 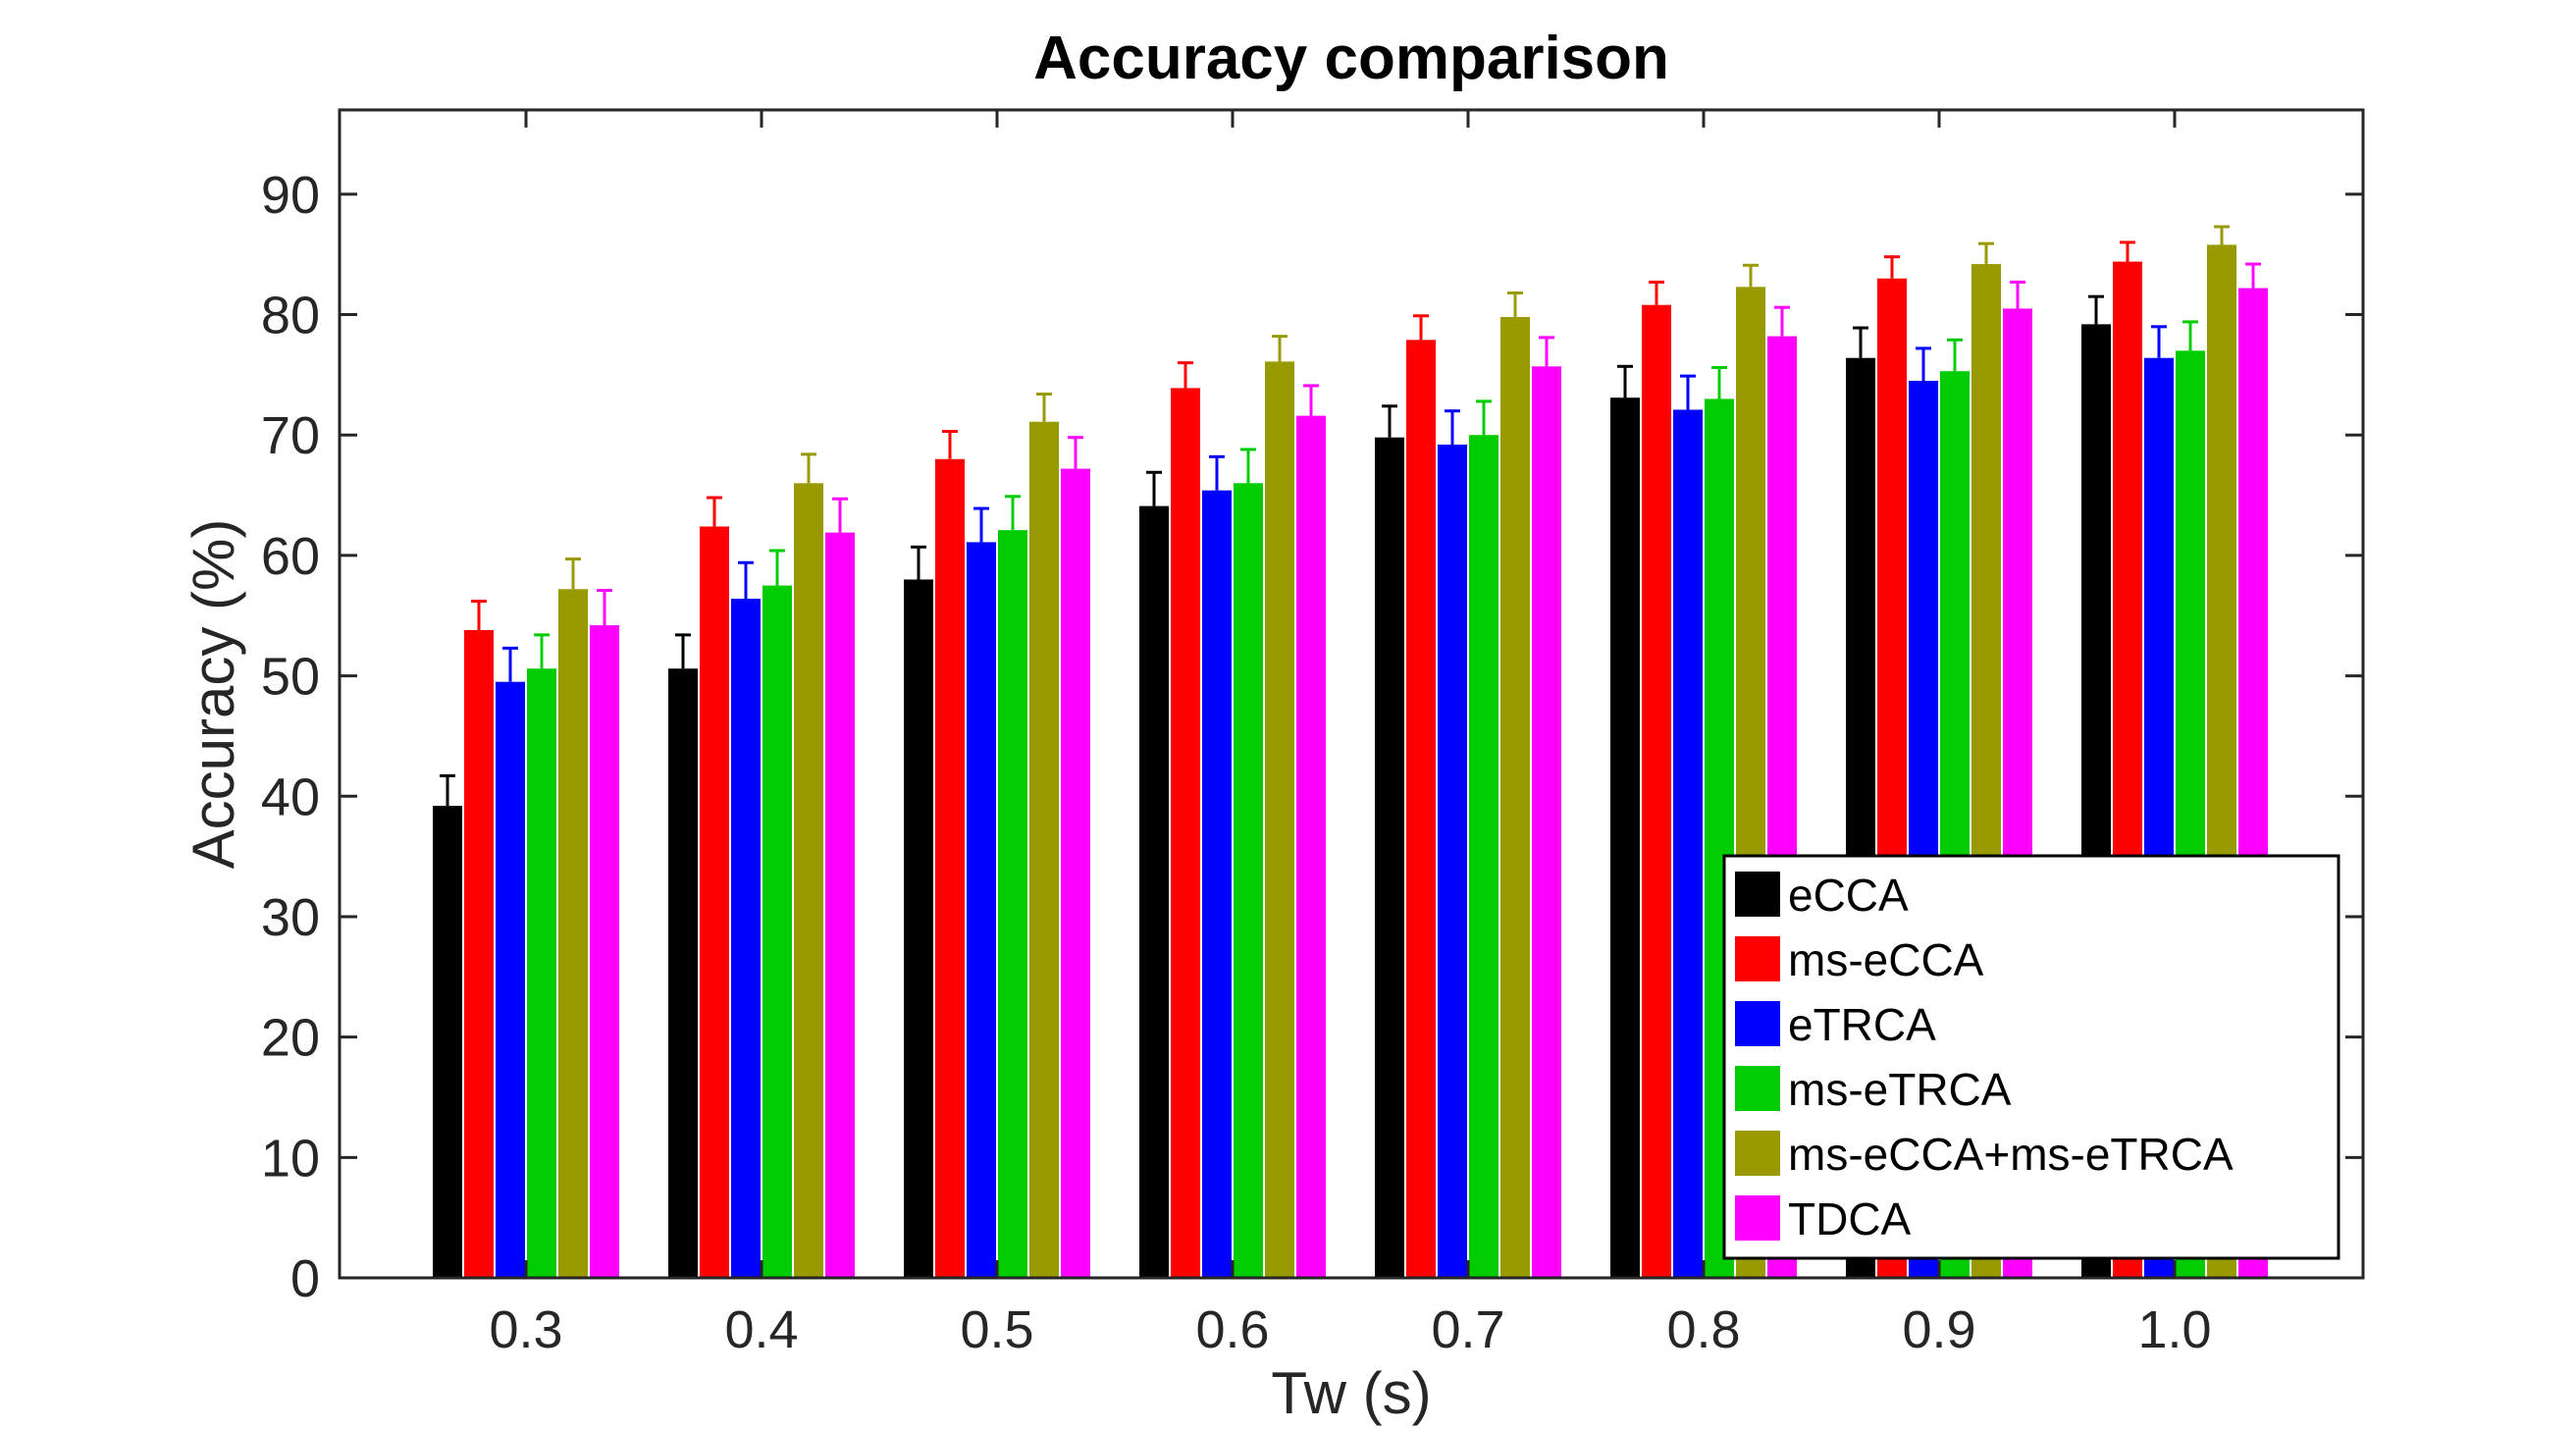 I want to click on y-tick-label: 10, so click(x=290, y=1158).